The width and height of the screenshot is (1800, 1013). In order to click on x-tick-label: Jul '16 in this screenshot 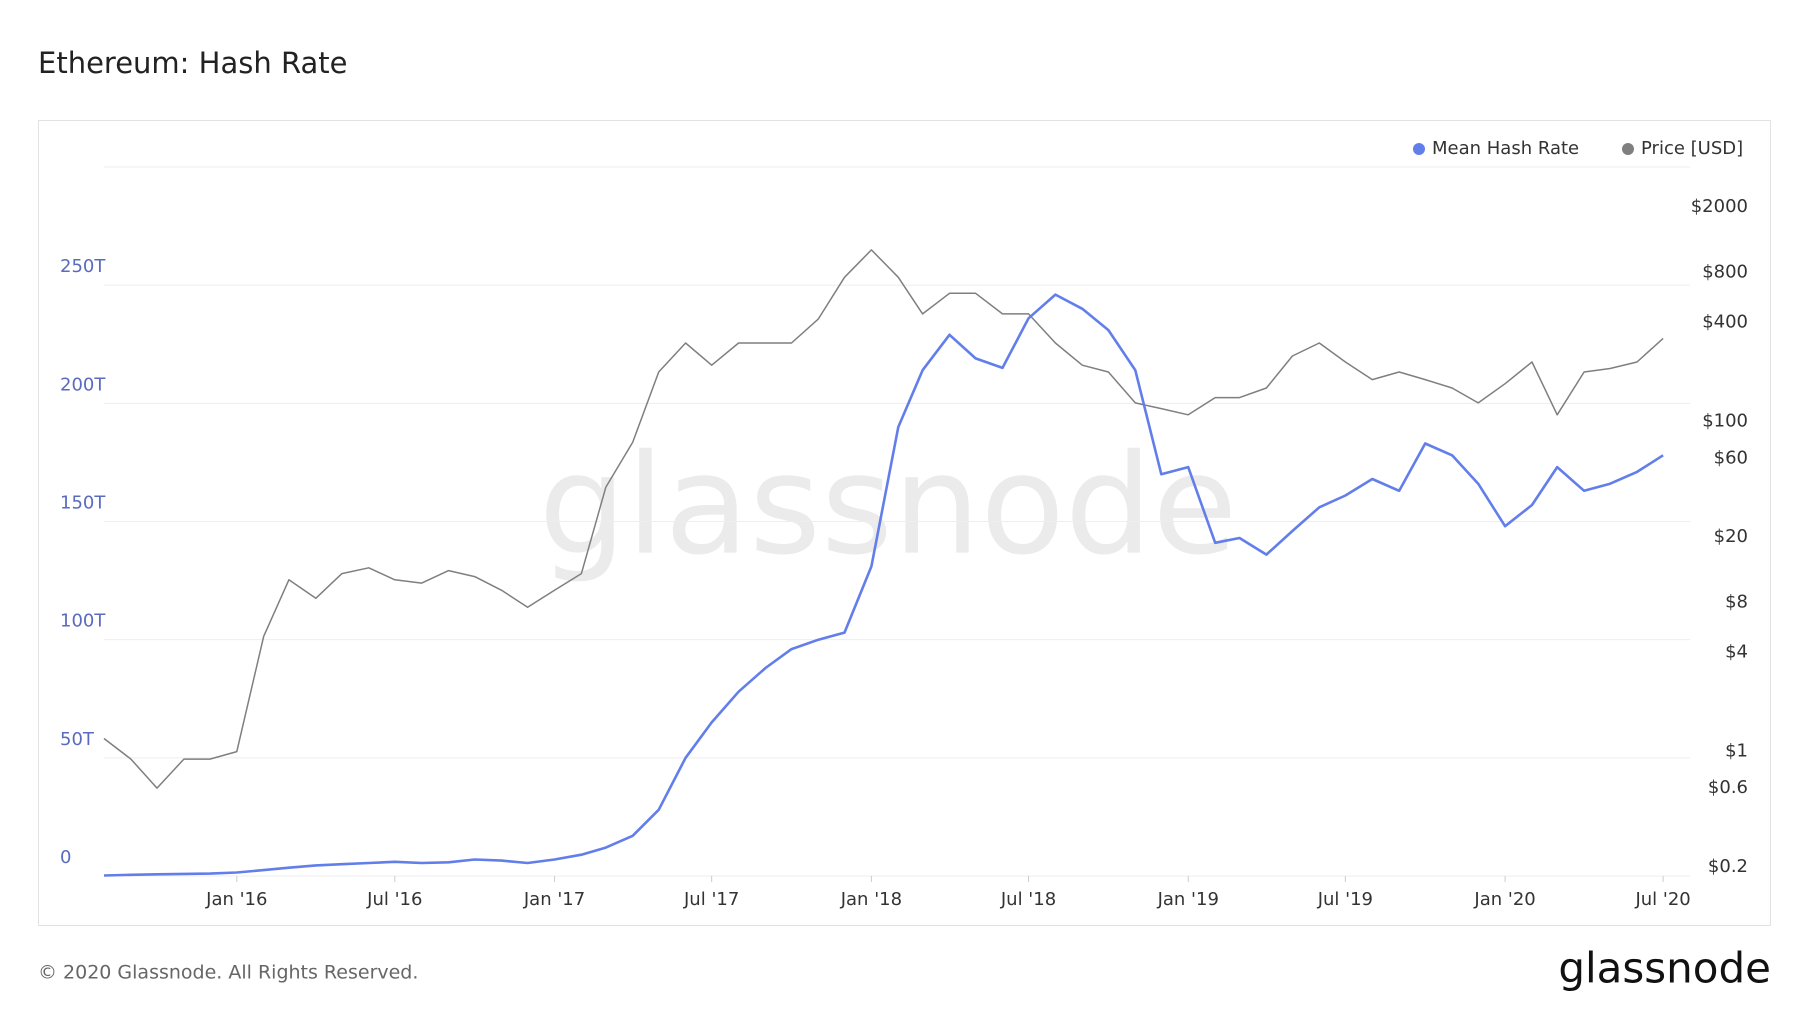, I will do `click(394, 899)`.